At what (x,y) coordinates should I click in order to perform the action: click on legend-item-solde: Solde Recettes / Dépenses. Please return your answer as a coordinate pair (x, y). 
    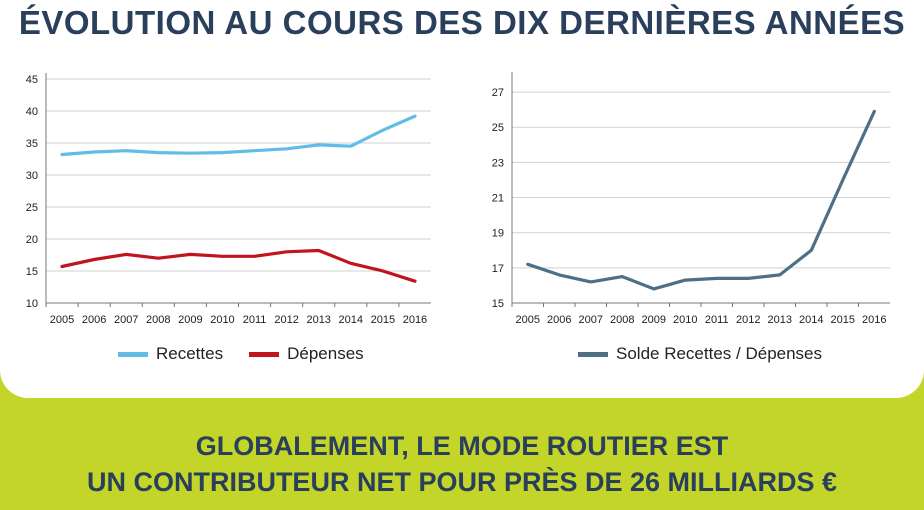
    Looking at the image, I should click on (700, 354).